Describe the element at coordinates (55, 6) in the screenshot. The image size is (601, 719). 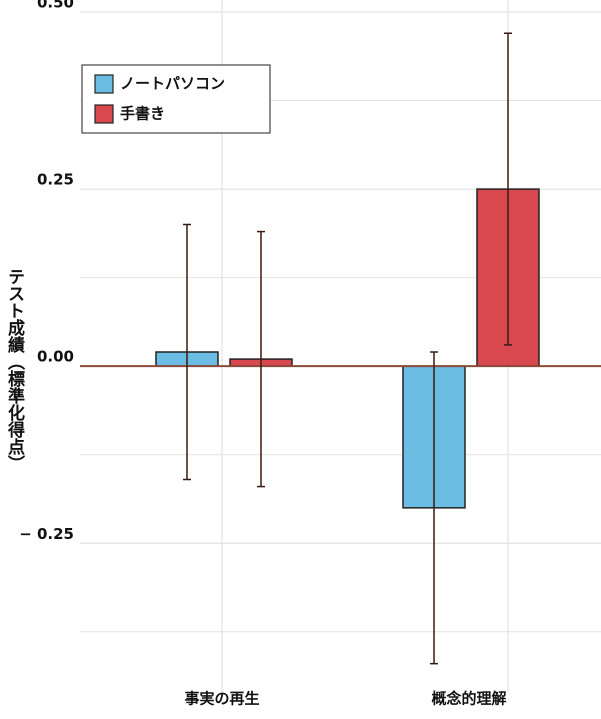
I see `y-tick-label: 0.50` at that location.